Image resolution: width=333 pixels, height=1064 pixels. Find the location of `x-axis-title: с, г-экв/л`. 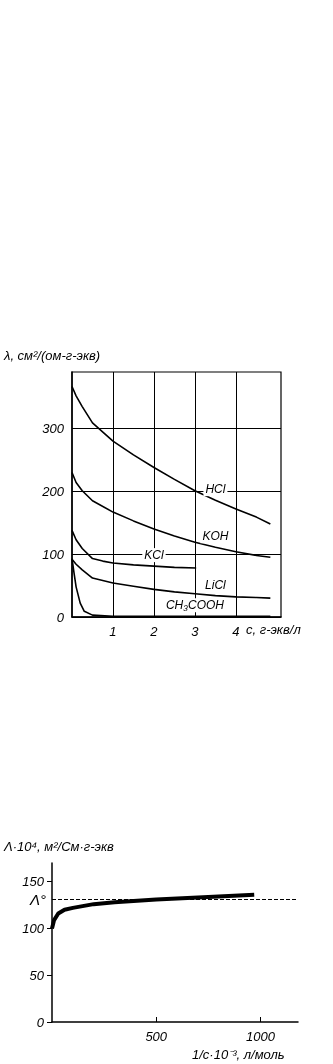

x-axis-title: с, г-экв/л is located at coordinates (274, 629).